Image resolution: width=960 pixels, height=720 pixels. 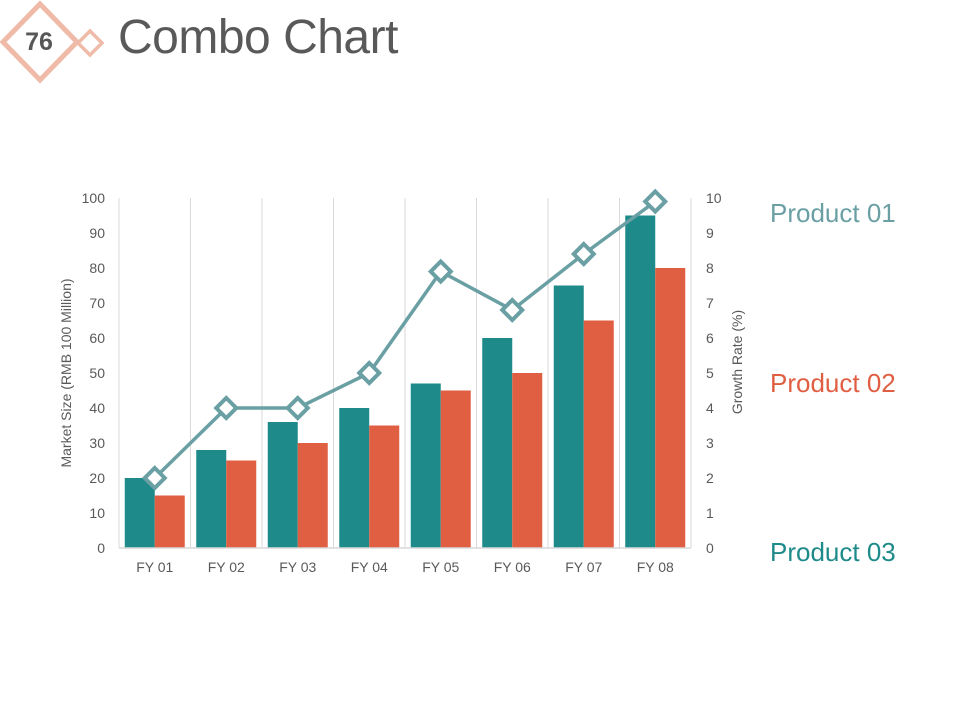 What do you see at coordinates (833, 383) in the screenshot?
I see `legend-product-02: Product 02` at bounding box center [833, 383].